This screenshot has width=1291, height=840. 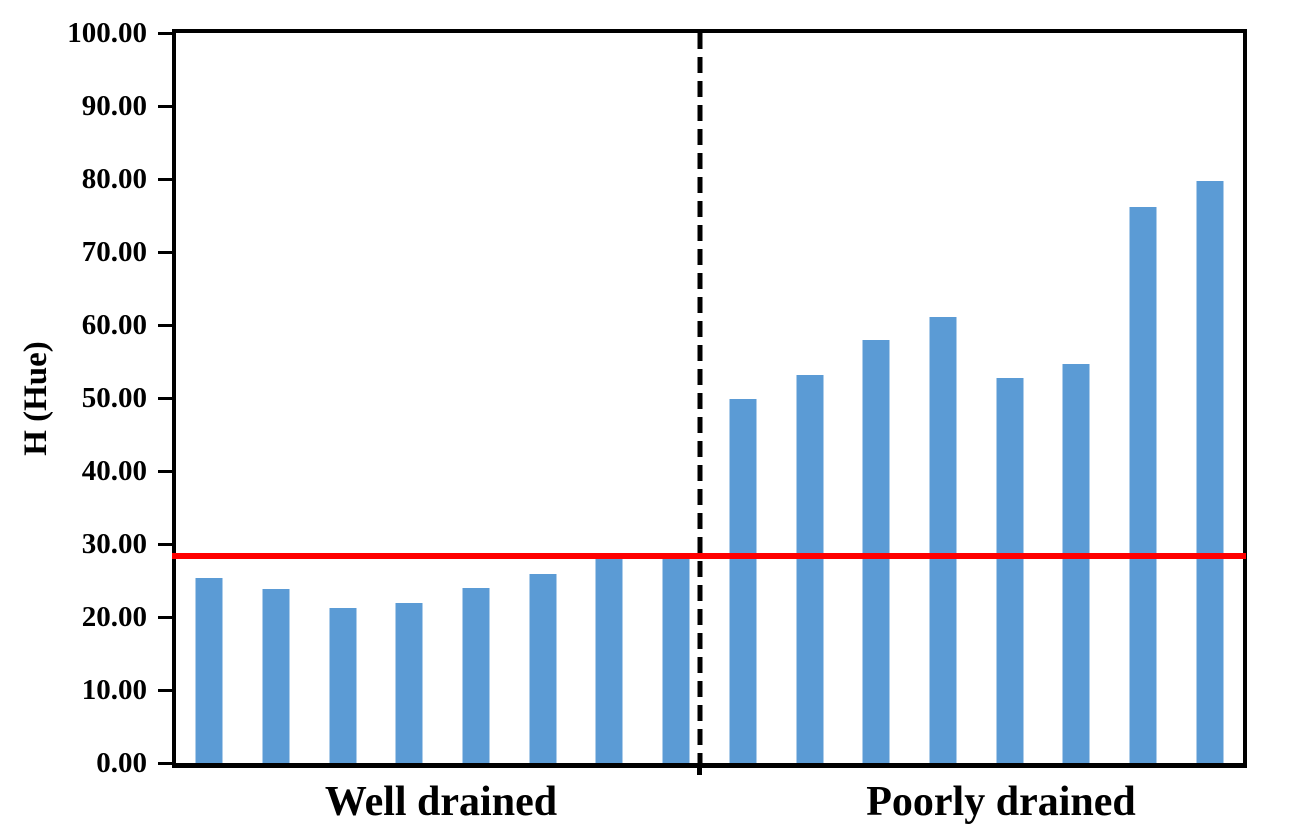 What do you see at coordinates (114, 690) in the screenshot?
I see `y-axis-tick-label: 10.00` at bounding box center [114, 690].